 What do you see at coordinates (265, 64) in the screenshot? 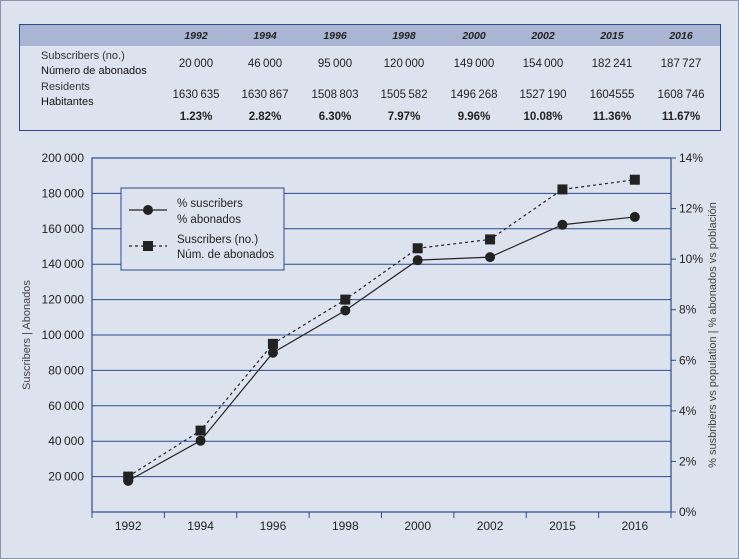
I see `subscribers-cell: 46 000` at bounding box center [265, 64].